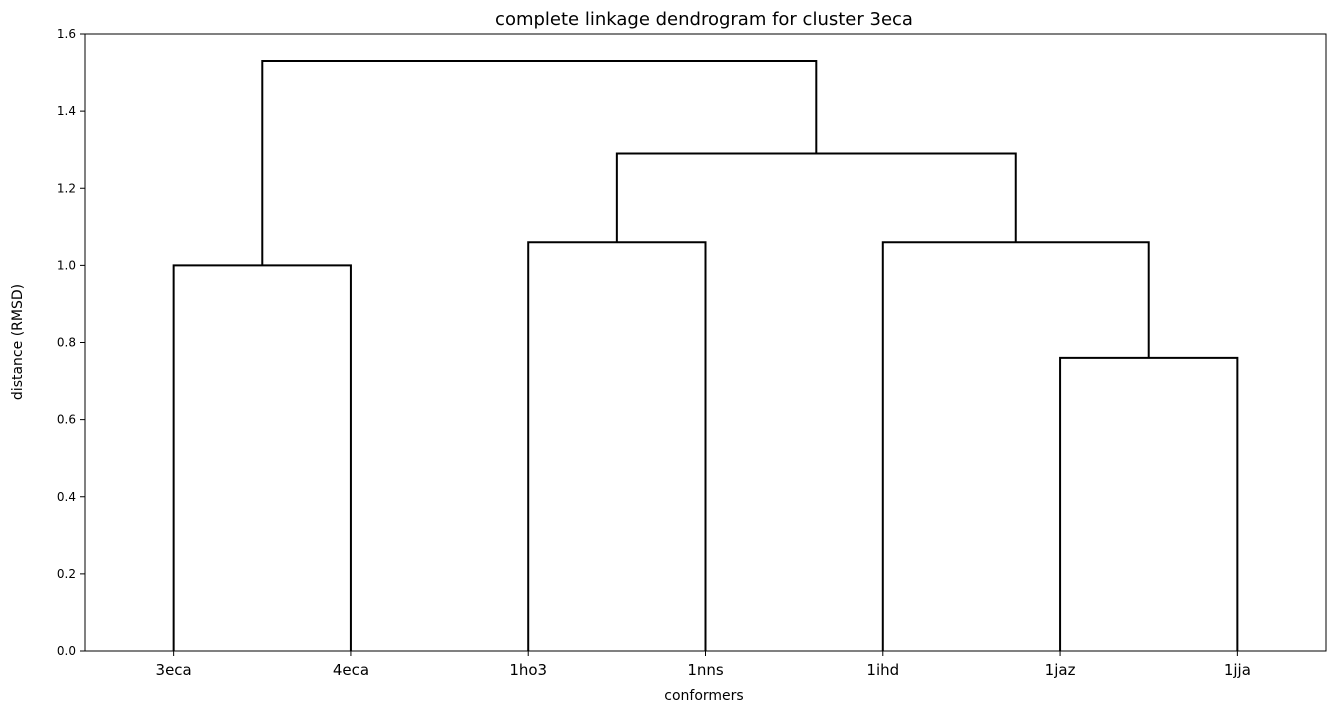 The width and height of the screenshot is (1334, 714). What do you see at coordinates (351, 670) in the screenshot?
I see `x-tick-label-4eca: 4eca` at bounding box center [351, 670].